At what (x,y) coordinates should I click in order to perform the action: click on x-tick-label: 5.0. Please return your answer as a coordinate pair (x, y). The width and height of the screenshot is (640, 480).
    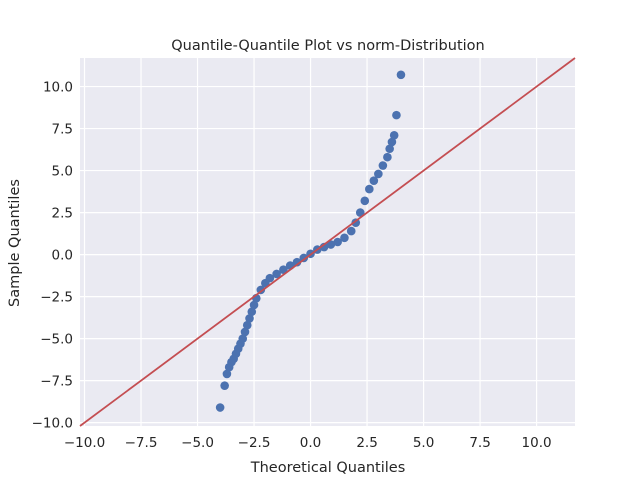
    Looking at the image, I should click on (423, 443).